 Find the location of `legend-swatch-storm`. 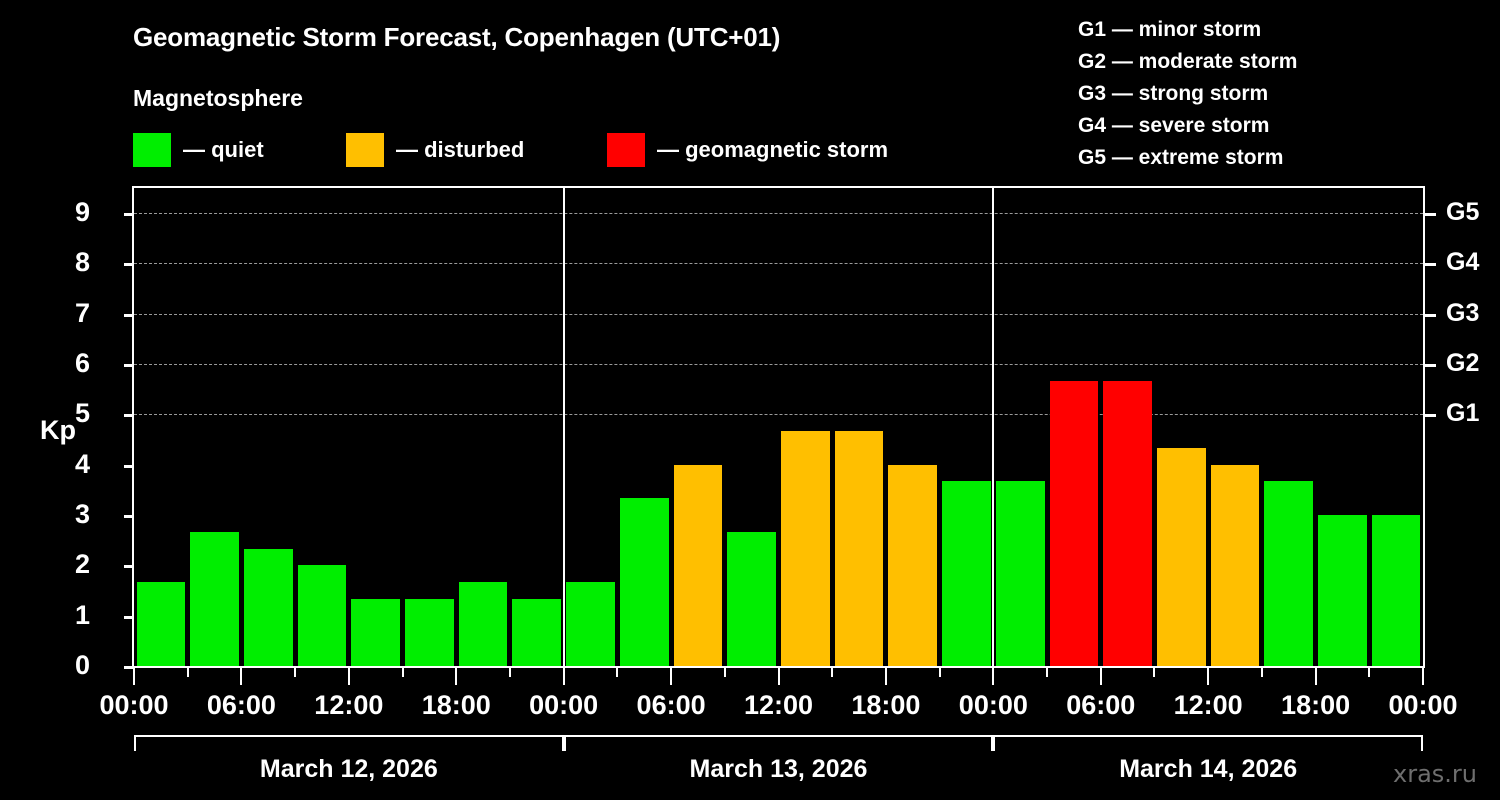

legend-swatch-storm is located at coordinates (626, 150).